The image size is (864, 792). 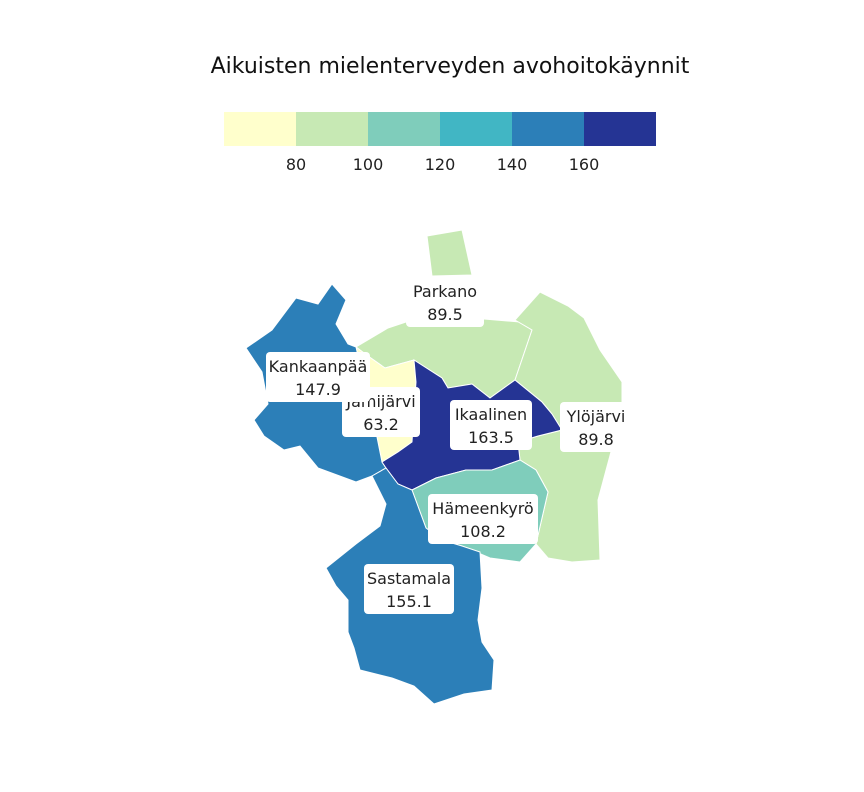 I want to click on region-name: Kankaanpää, so click(x=318, y=366).